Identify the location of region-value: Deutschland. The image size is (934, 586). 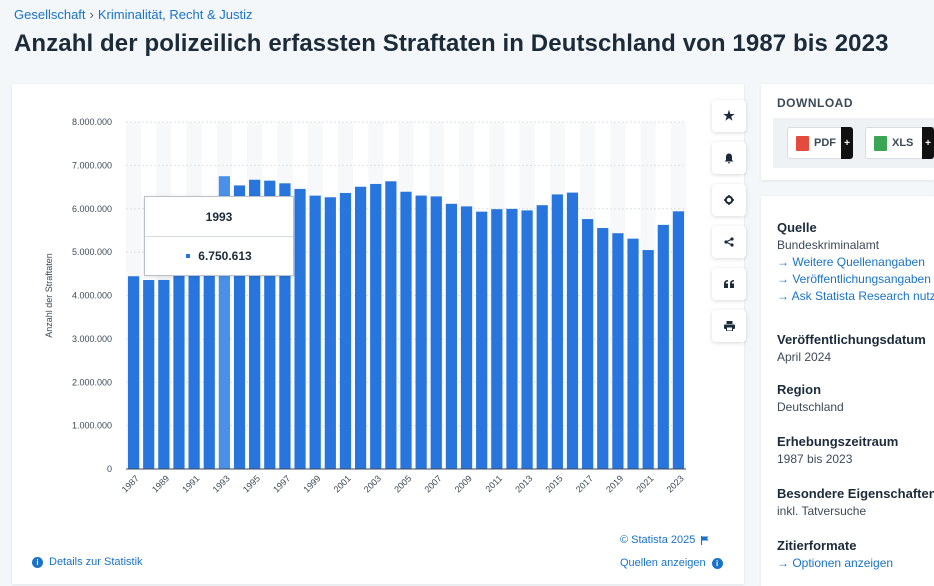
(810, 407).